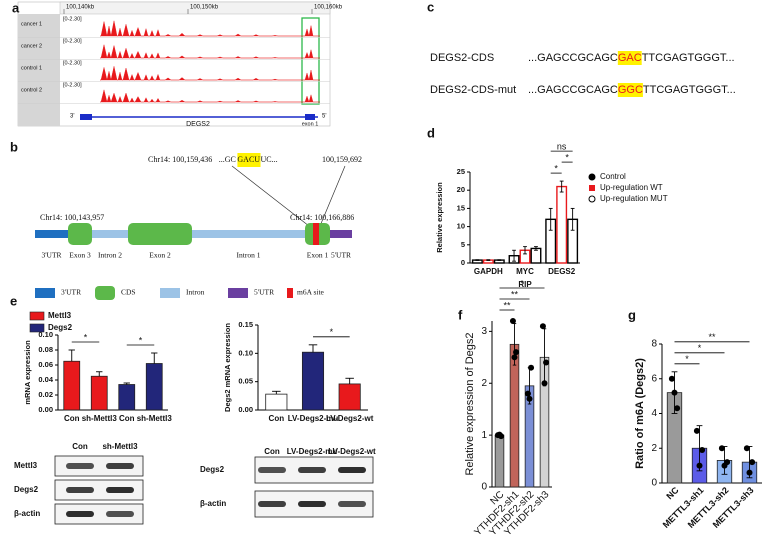  What do you see at coordinates (37, 328) in the screenshot?
I see `legend-marker` at bounding box center [37, 328].